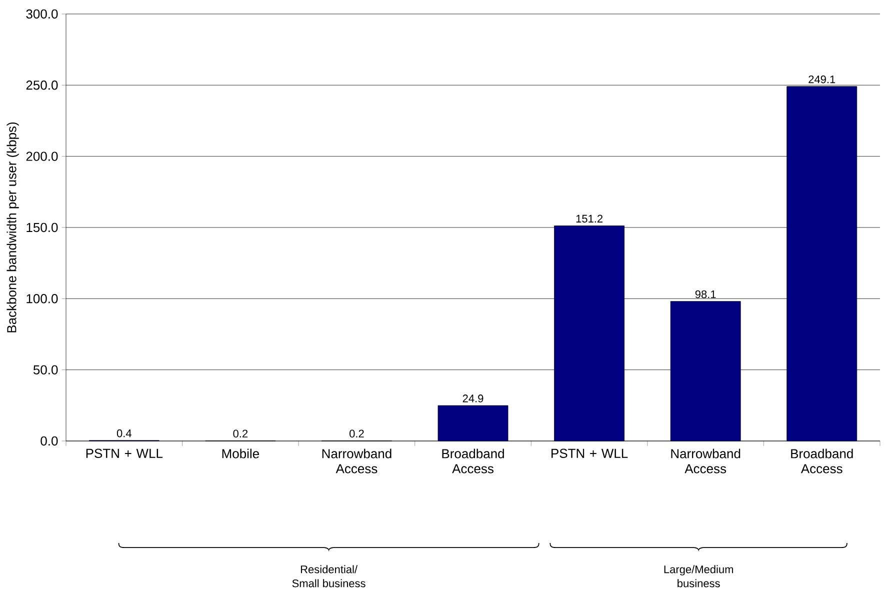  I want to click on y-tick-label: 0.0, so click(49, 441).